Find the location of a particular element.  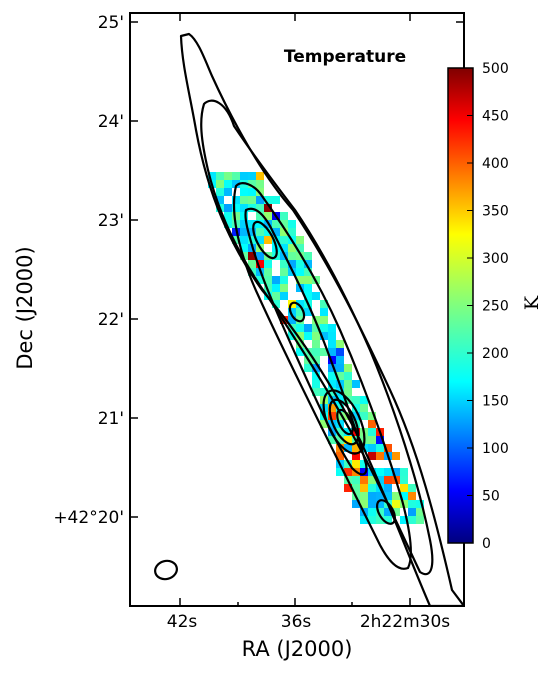

colorbar-ticks: 0 50 100 150 200 250 300 350 400 450 500 is located at coordinates (488, 306).